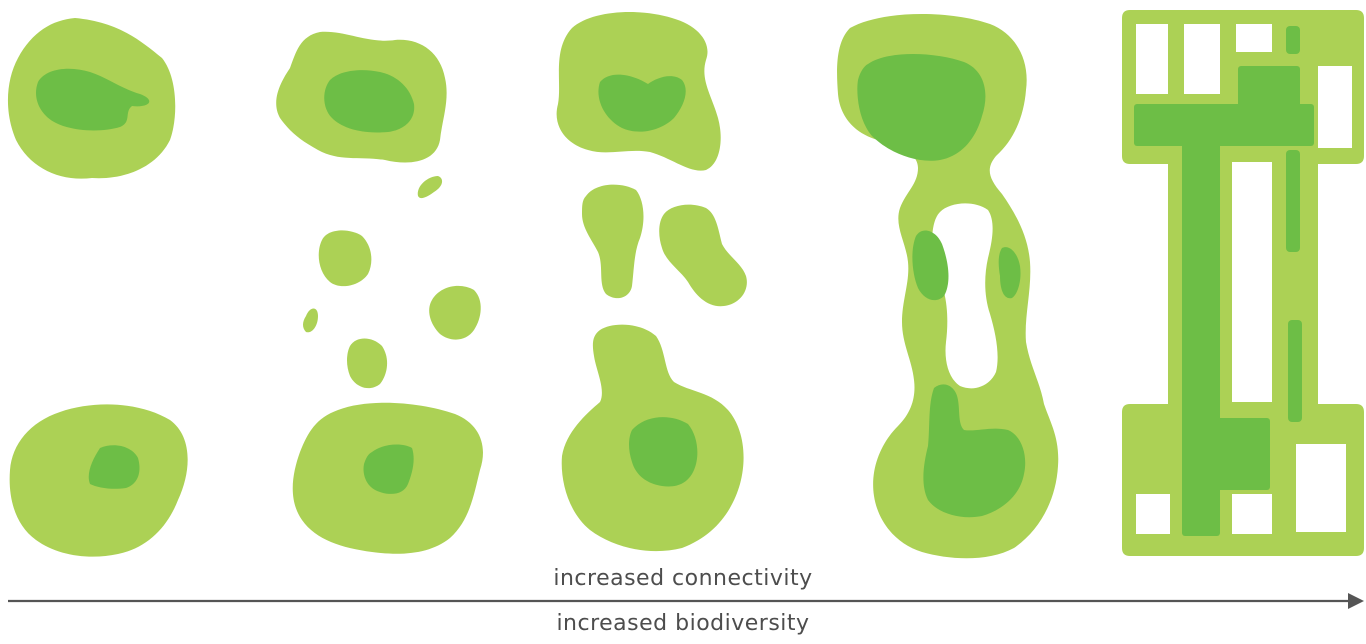 Image resolution: width=1366 pixels, height=644 pixels. I want to click on core-corridor-vertical, so click(1269, 106).